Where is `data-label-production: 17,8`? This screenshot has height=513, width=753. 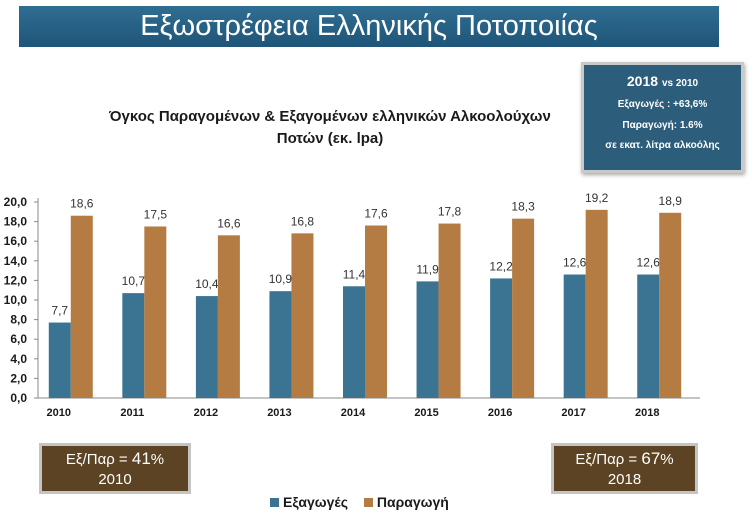 data-label-production: 17,8 is located at coordinates (450, 212).